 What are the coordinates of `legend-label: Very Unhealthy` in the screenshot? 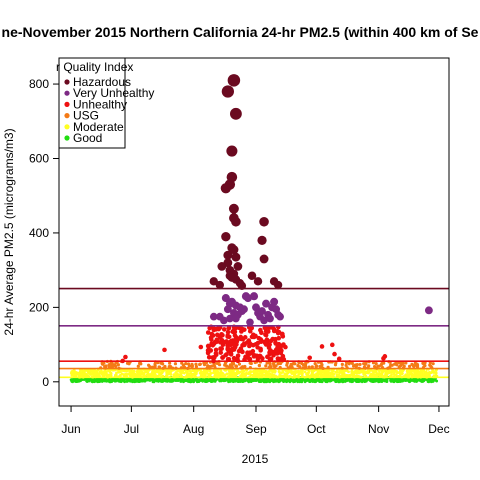 It's located at (113, 93).